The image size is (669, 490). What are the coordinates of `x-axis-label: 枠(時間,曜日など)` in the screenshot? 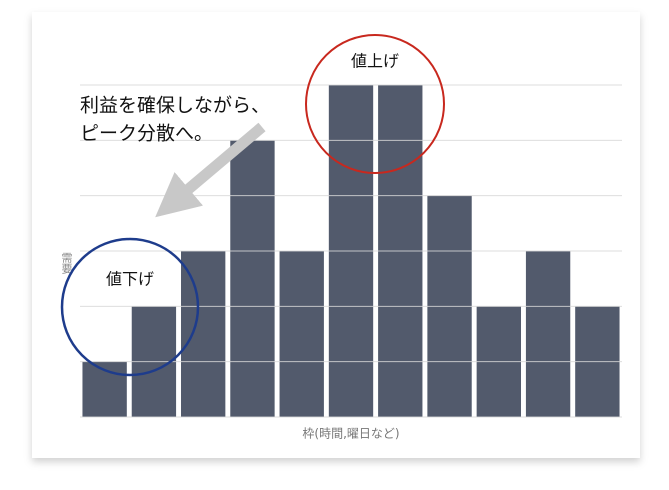 It's located at (350, 434).